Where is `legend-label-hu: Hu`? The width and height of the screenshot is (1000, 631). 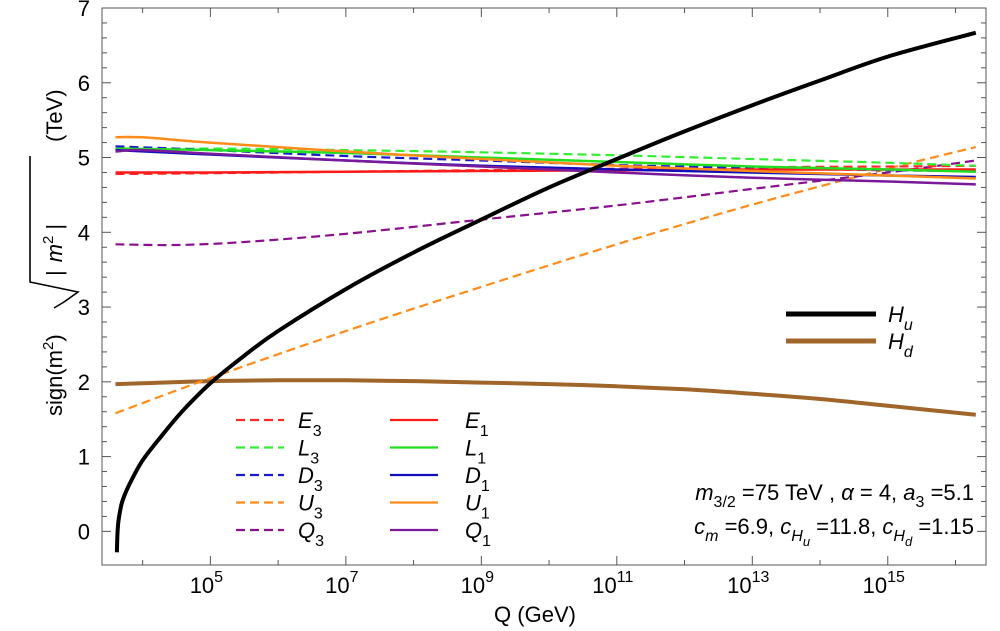
legend-label-hu: Hu is located at coordinates (900, 318).